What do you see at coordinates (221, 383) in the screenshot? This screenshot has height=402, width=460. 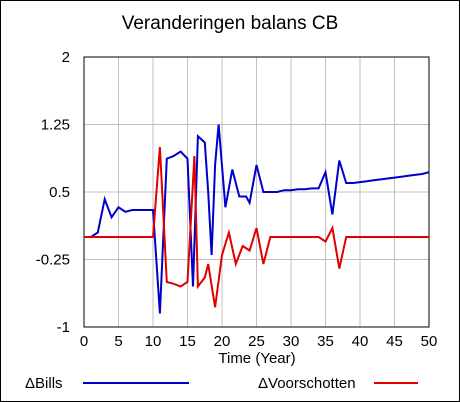 I see `legend: ΔBills ΔVoorschotten` at bounding box center [221, 383].